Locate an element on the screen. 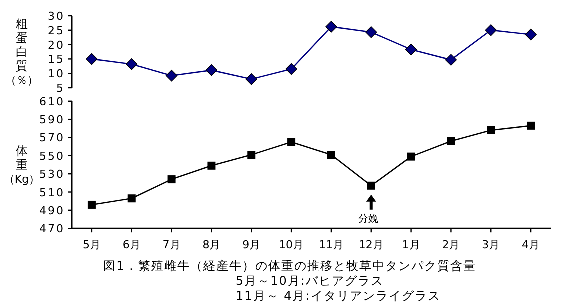 The height and width of the screenshot is (307, 564). y-tick-label: 610 is located at coordinates (52, 101).